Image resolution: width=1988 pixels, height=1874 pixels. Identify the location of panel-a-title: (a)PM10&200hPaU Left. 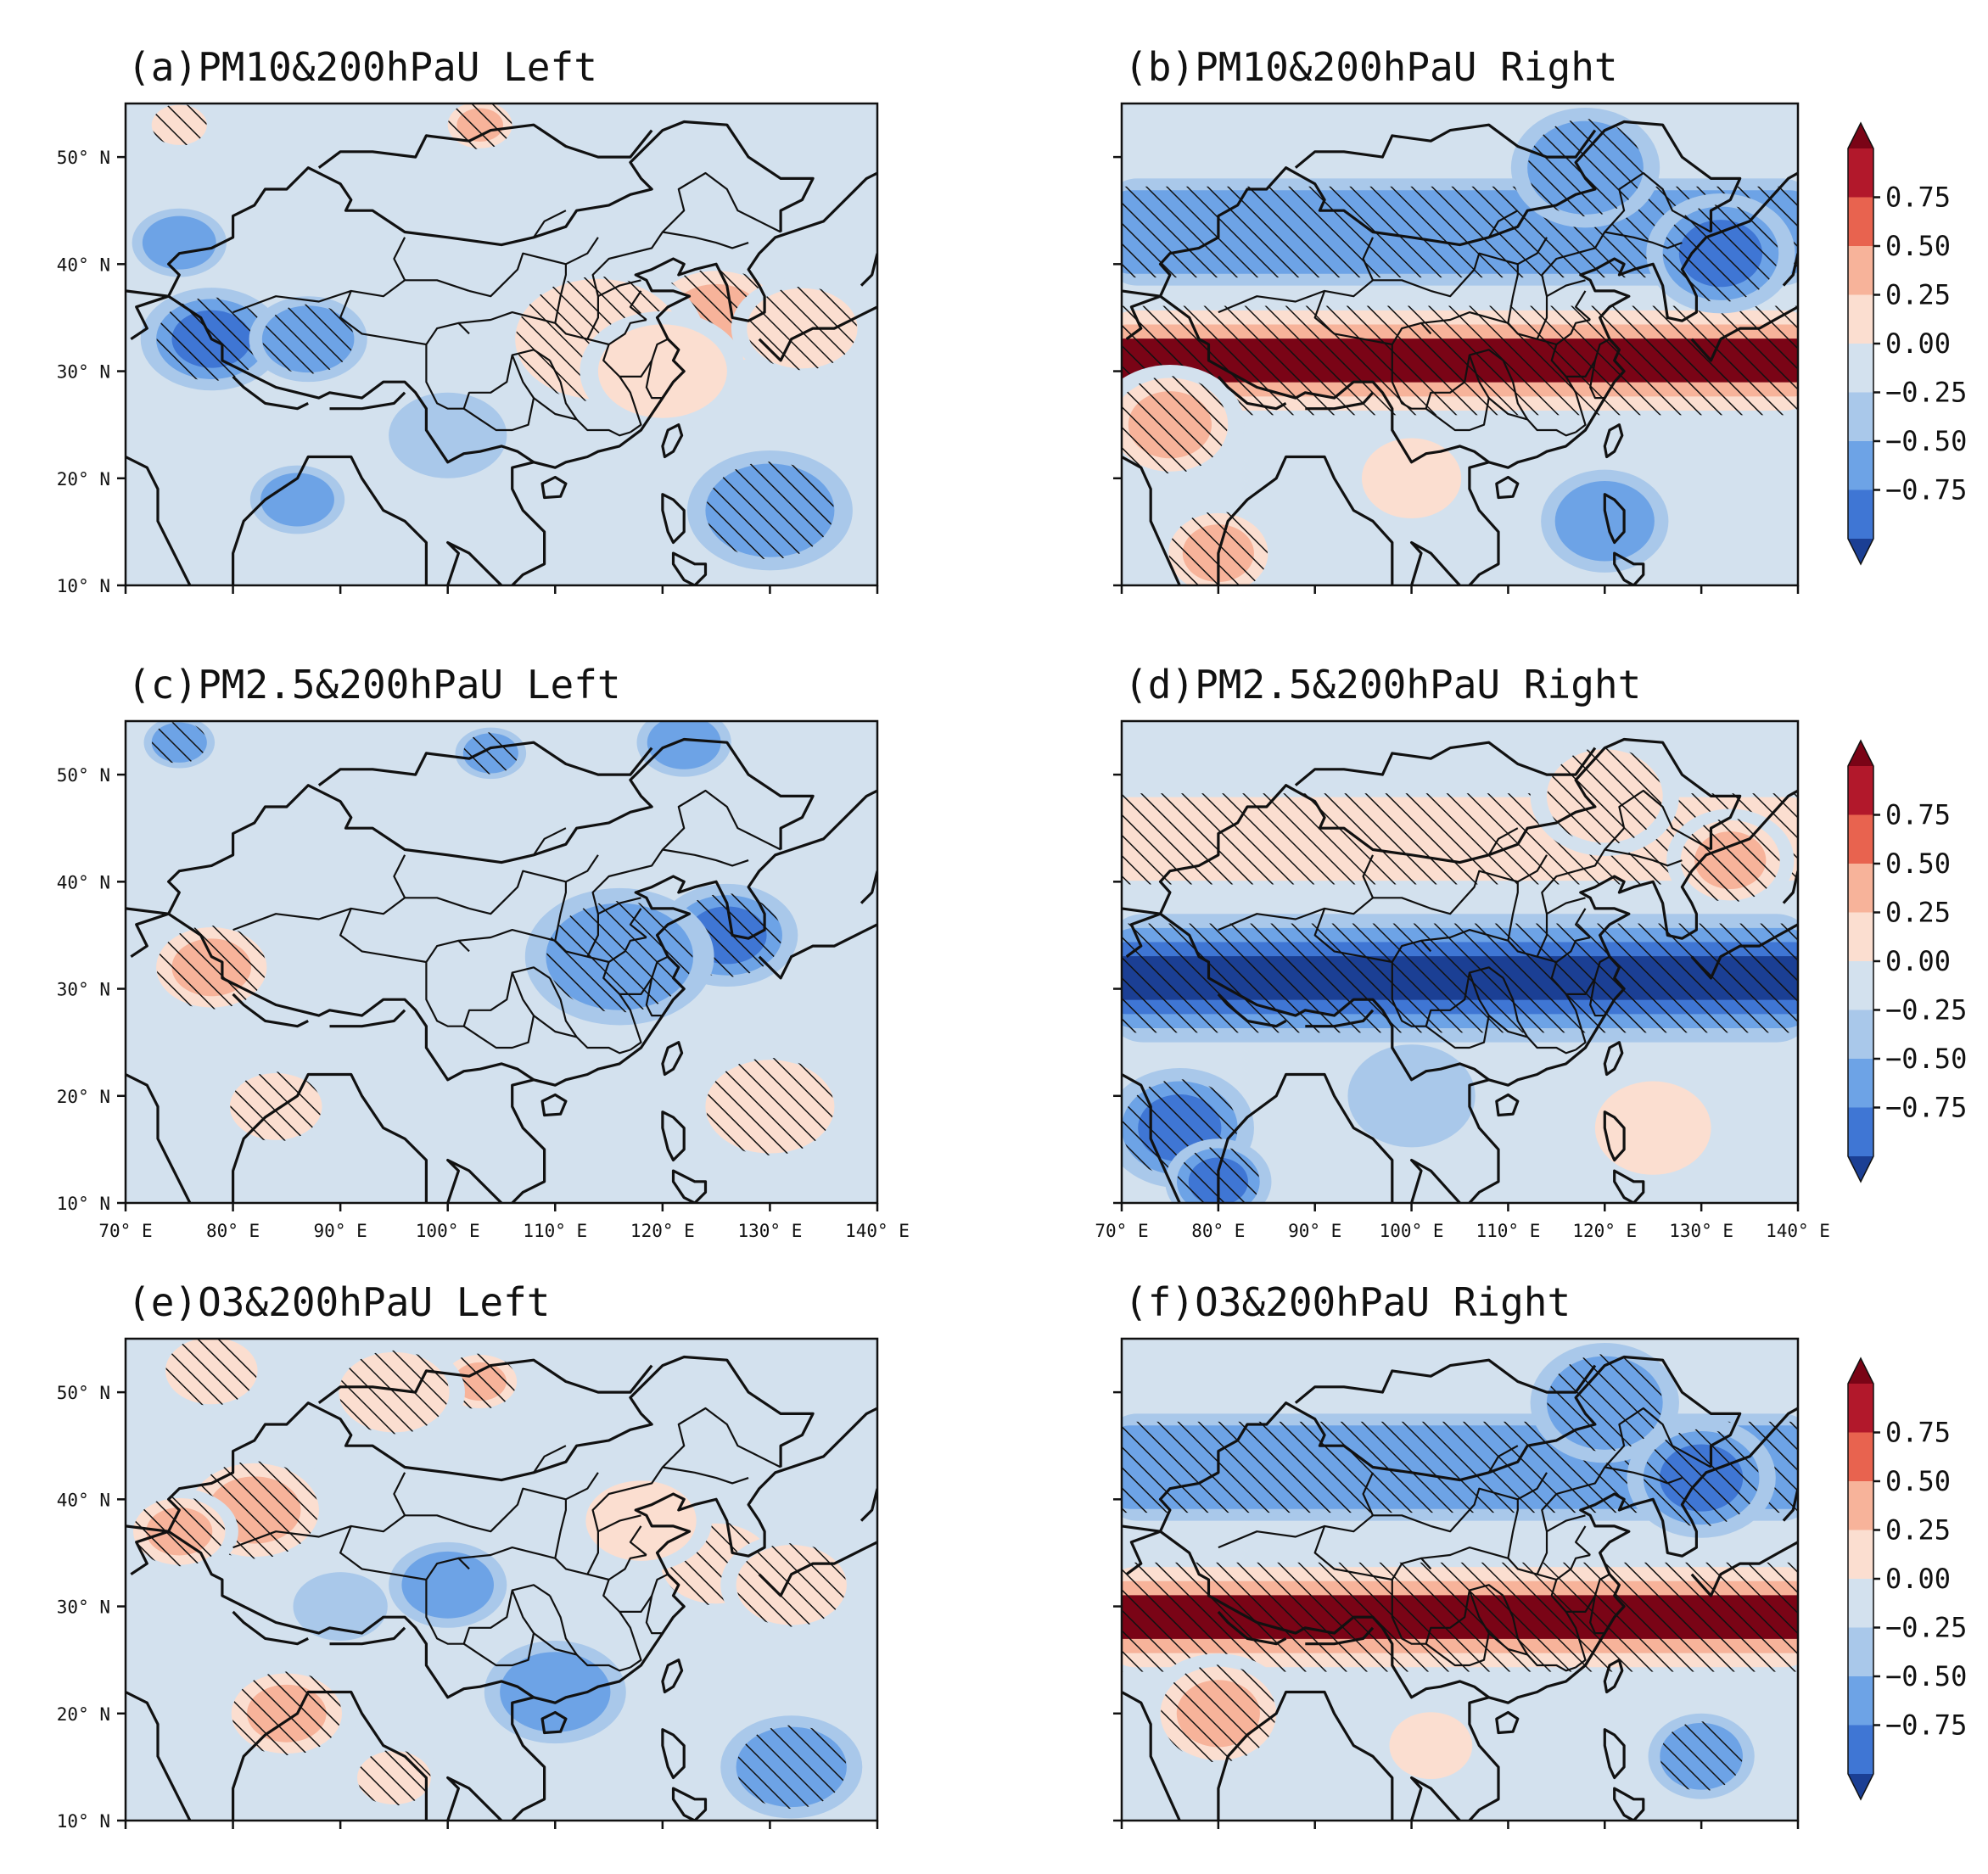
(362, 67).